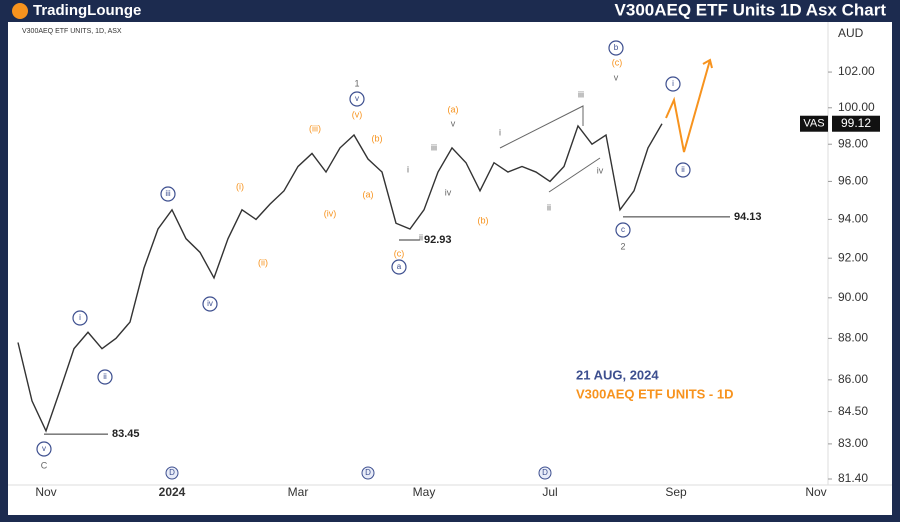 This screenshot has width=900, height=522. What do you see at coordinates (315, 128) in the screenshot?
I see `wave-label: (iii)` at bounding box center [315, 128].